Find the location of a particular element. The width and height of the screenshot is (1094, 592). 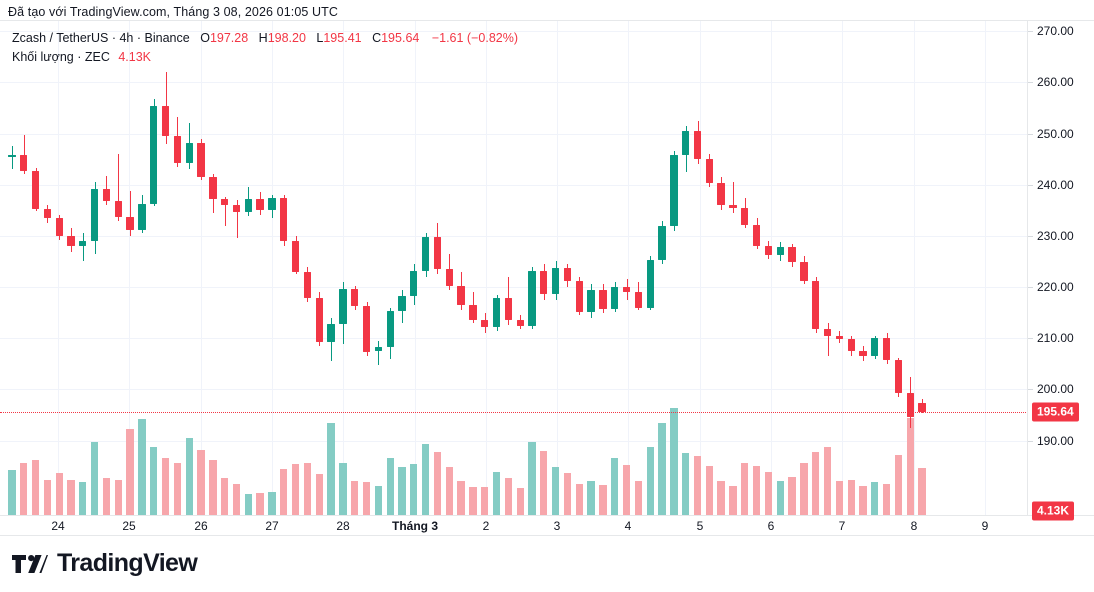

time-axis: 24 25 26 27 28 Tháng 3 2 3 4 5 6 7 8 9 is located at coordinates (547, 525).